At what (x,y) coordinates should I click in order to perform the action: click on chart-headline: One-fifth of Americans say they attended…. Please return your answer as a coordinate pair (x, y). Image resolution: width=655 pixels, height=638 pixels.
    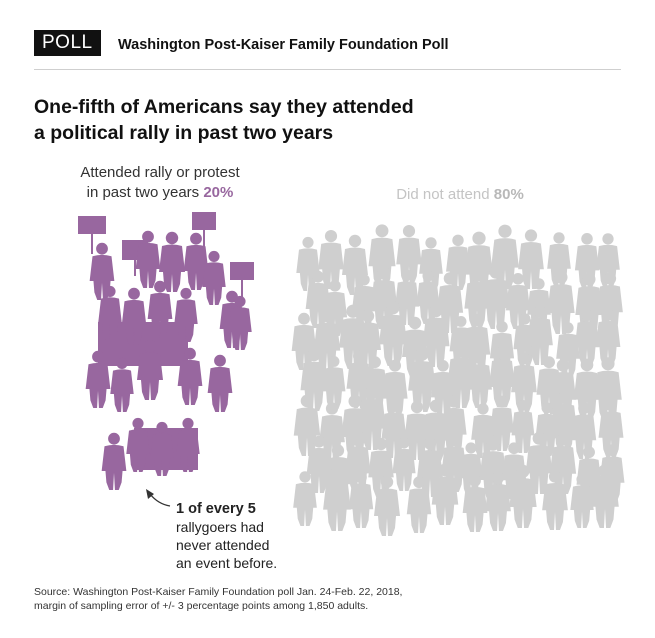
    Looking at the image, I should click on (274, 120).